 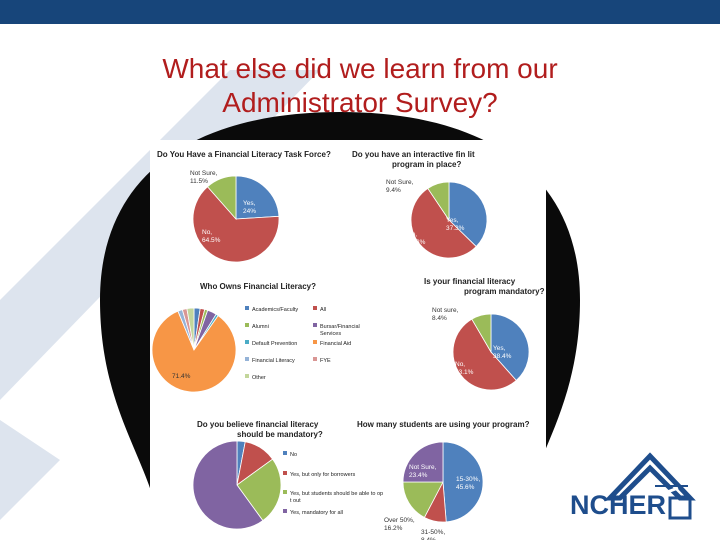 What do you see at coordinates (211, 240) in the screenshot?
I see `data-label: 64.5%` at bounding box center [211, 240].